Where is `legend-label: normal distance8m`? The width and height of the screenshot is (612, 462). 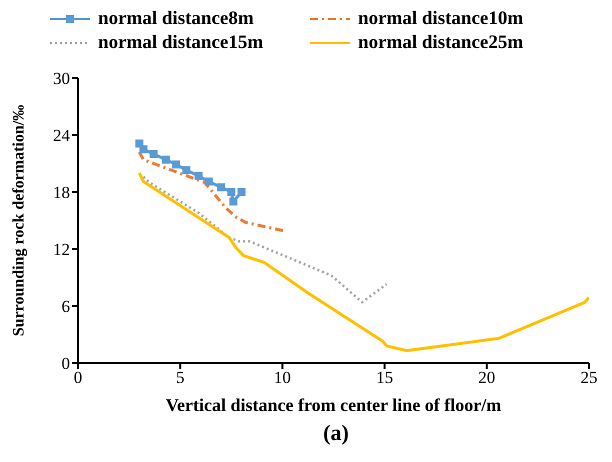 legend-label: normal distance8m is located at coordinates (176, 19).